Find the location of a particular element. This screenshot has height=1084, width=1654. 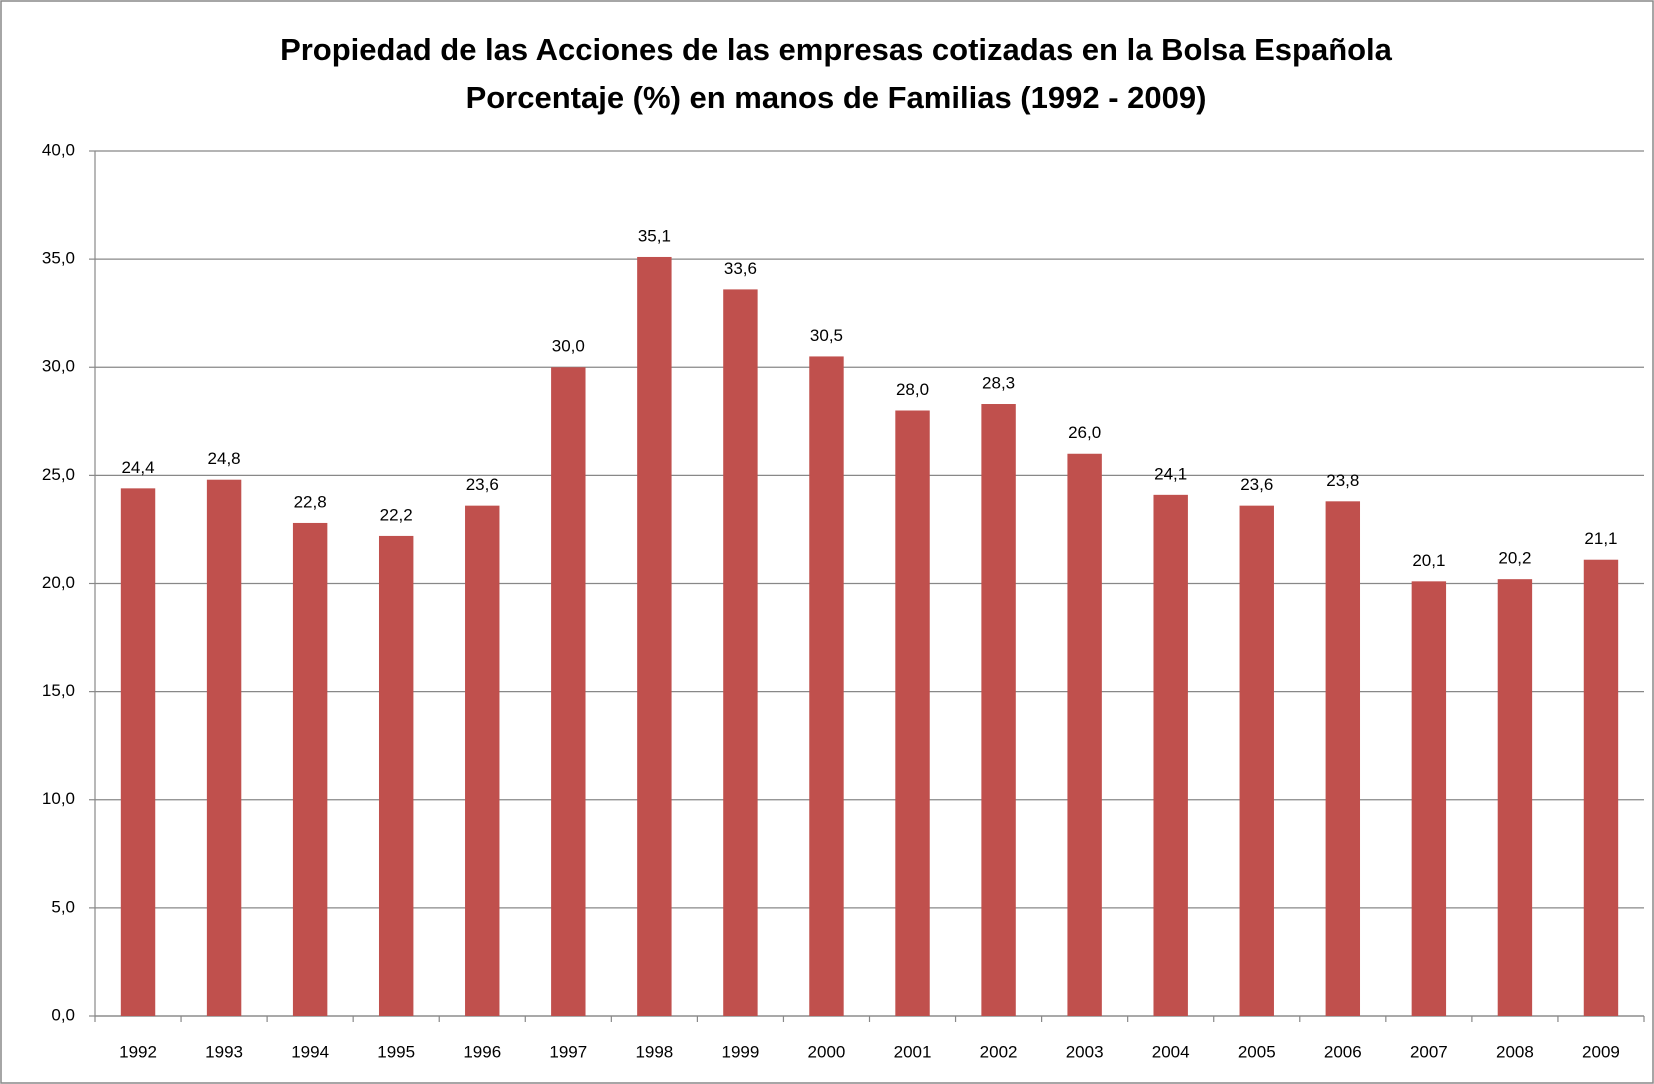

data-label: 30,5 is located at coordinates (826, 335).